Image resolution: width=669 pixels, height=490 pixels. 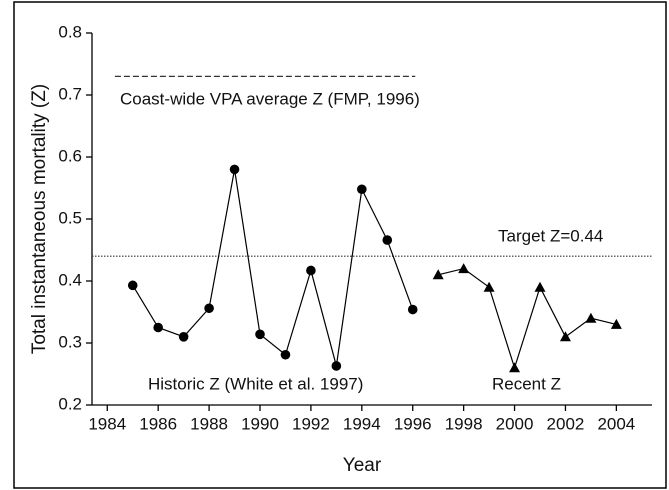 I want to click on annotation: Target Z=0.44, so click(x=550, y=235).